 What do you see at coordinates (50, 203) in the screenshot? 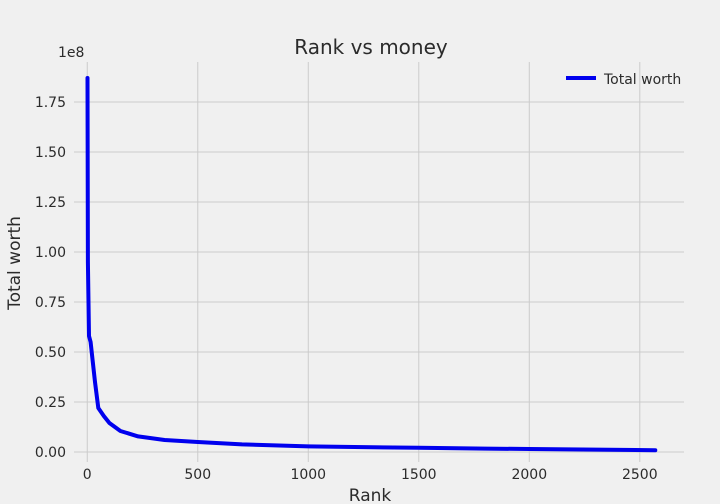
I see `y-tick-label: 1.25` at bounding box center [50, 203].